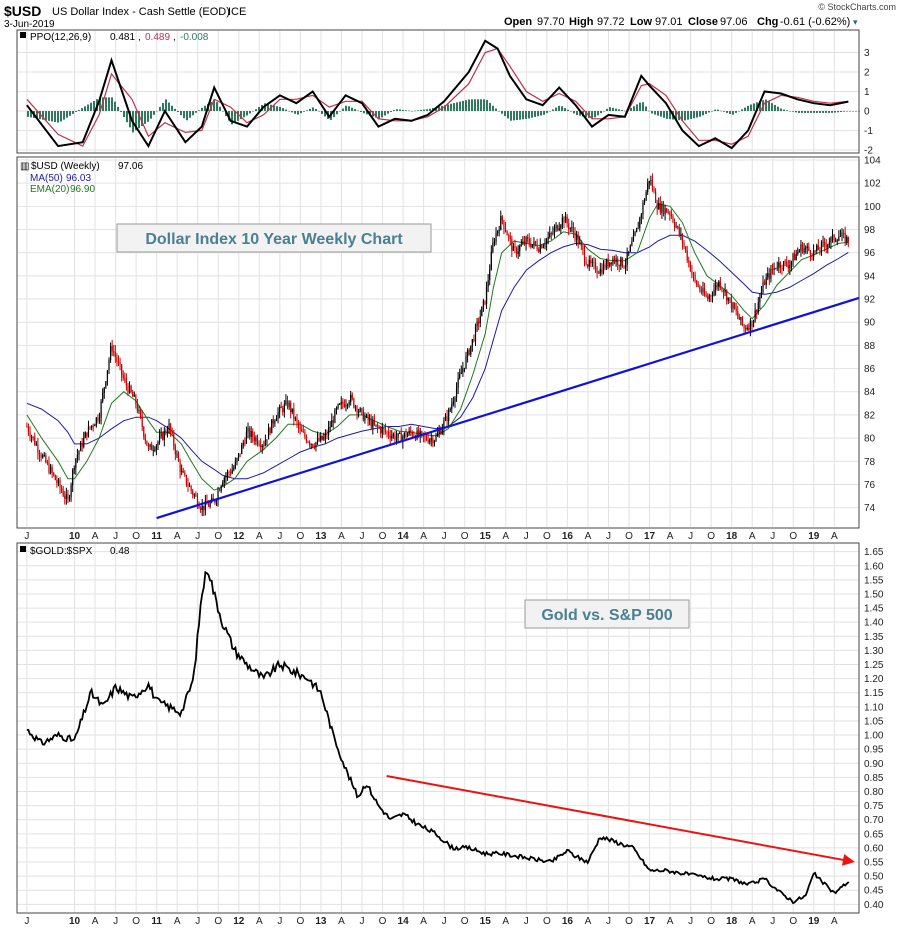  What do you see at coordinates (61, 551) in the screenshot?
I see `gold-spx-legend-name: $GOLD:$SPX` at bounding box center [61, 551].